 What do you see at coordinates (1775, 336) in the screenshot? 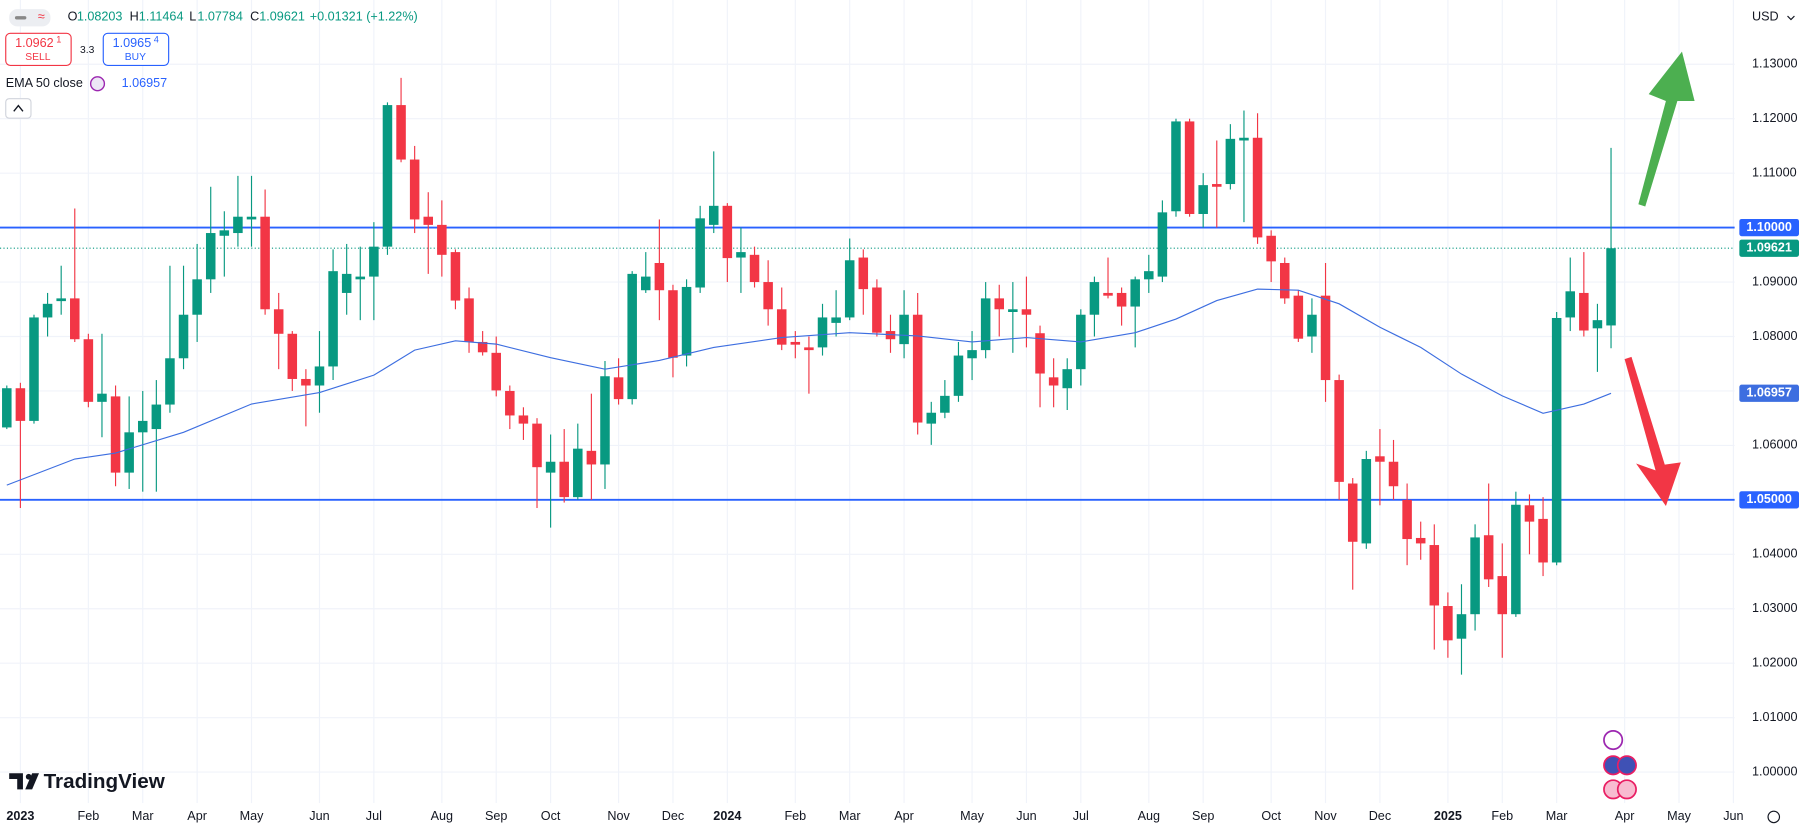
I see `y-tick-label: 1.08000` at bounding box center [1775, 336].